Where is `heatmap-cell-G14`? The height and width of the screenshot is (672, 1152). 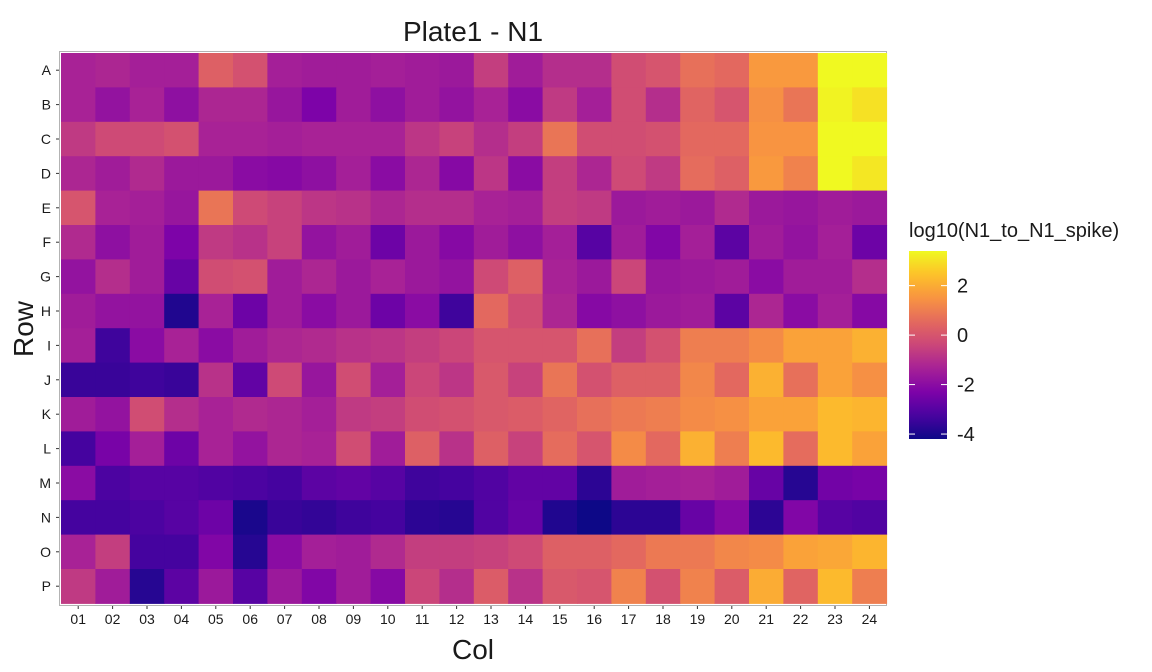 heatmap-cell-G14 is located at coordinates (526, 277).